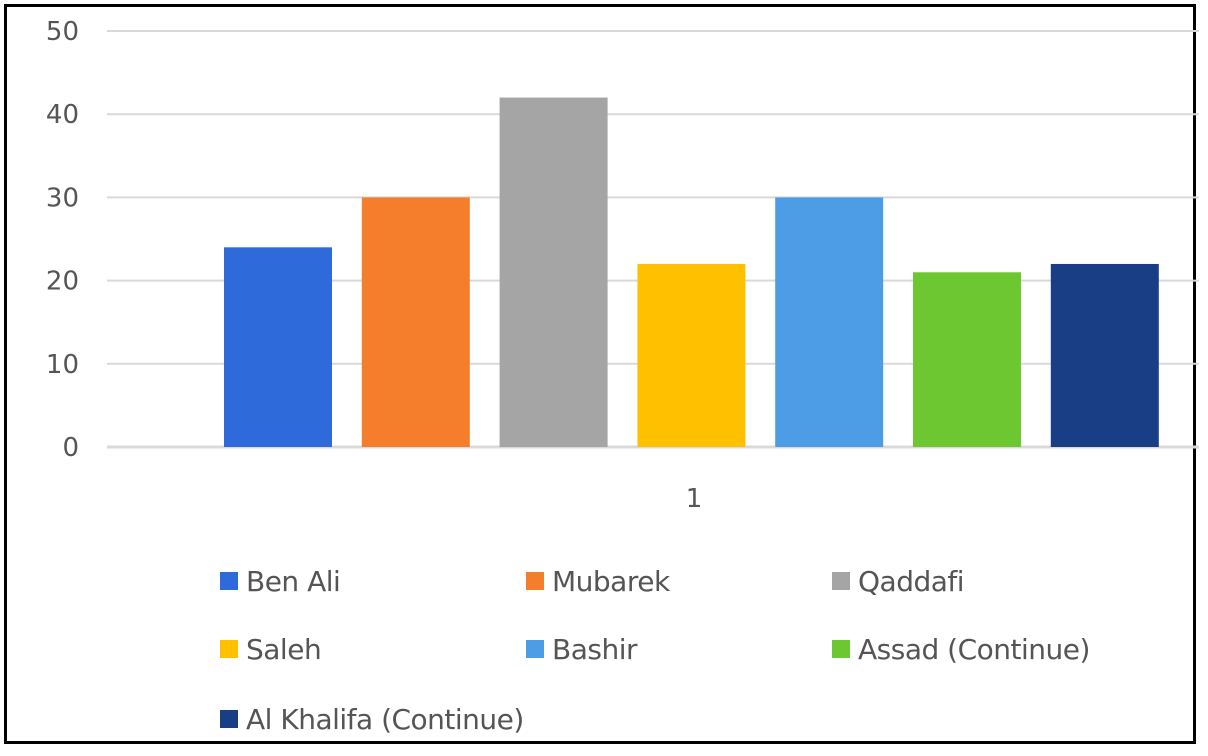  I want to click on y-tick-label: 30, so click(62, 198).